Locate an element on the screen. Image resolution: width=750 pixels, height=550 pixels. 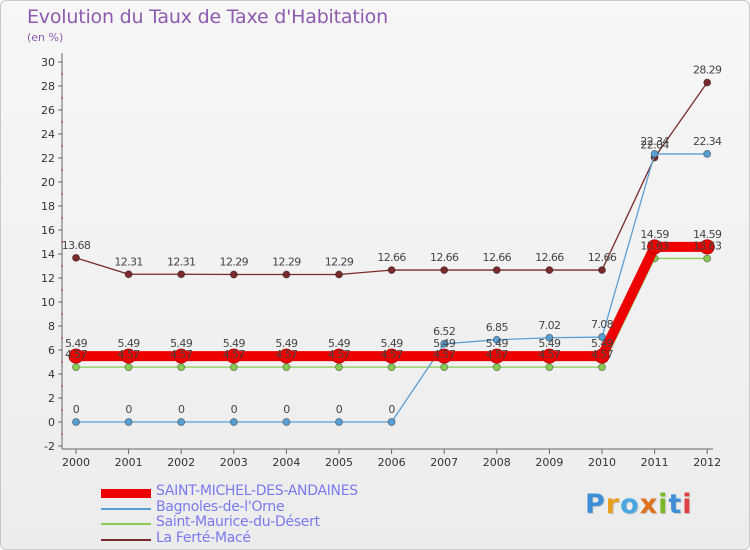
data-label-1: 6.85 is located at coordinates (497, 327).